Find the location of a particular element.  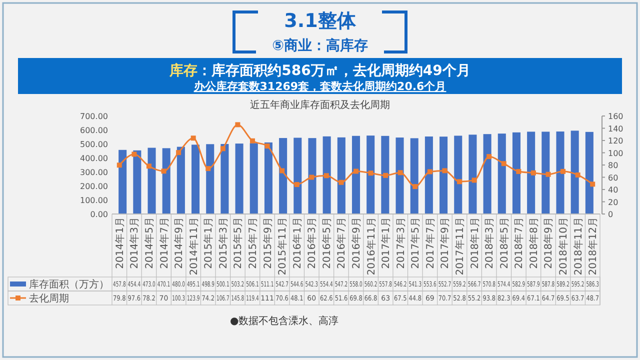

x-tick-label: 2015年9月 is located at coordinates (268, 243).